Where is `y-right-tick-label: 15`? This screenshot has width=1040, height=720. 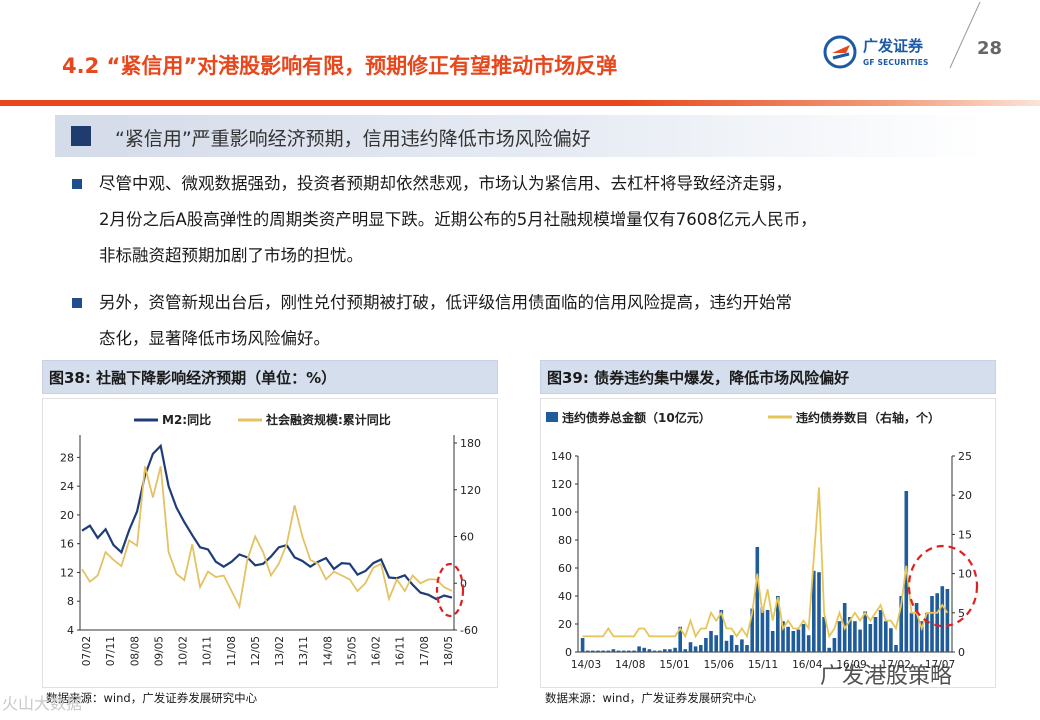
y-right-tick-label: 15 is located at coordinates (965, 534).